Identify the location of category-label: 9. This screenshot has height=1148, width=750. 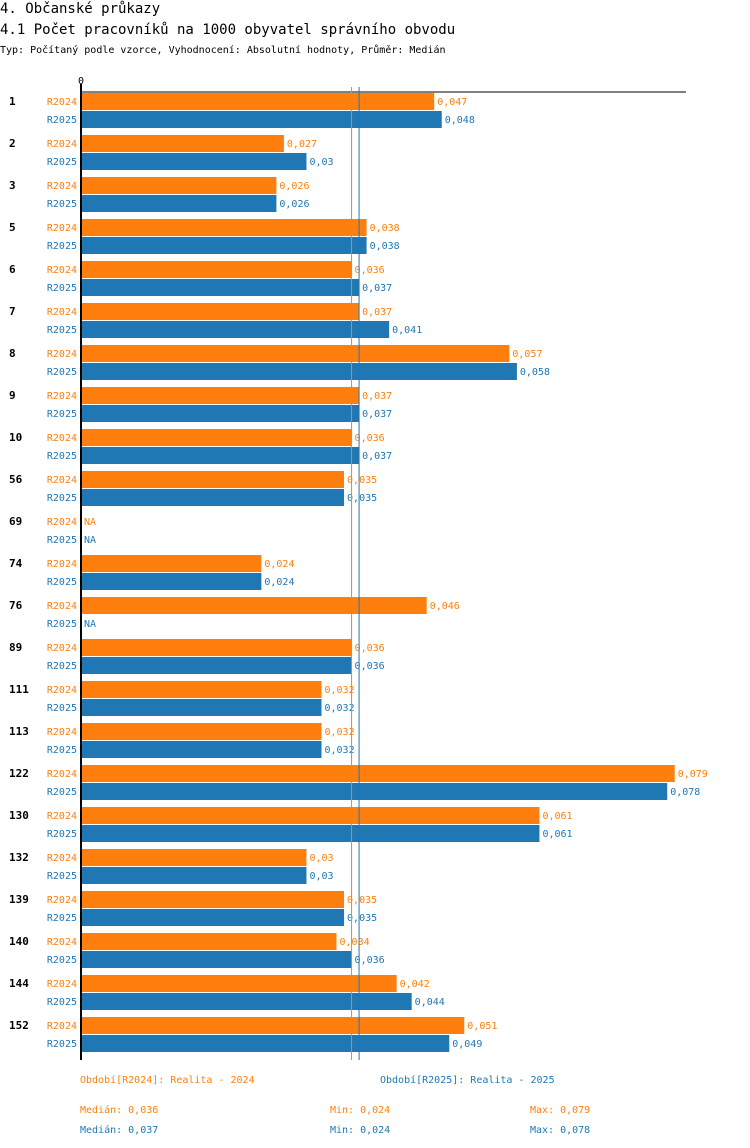
(12, 395).